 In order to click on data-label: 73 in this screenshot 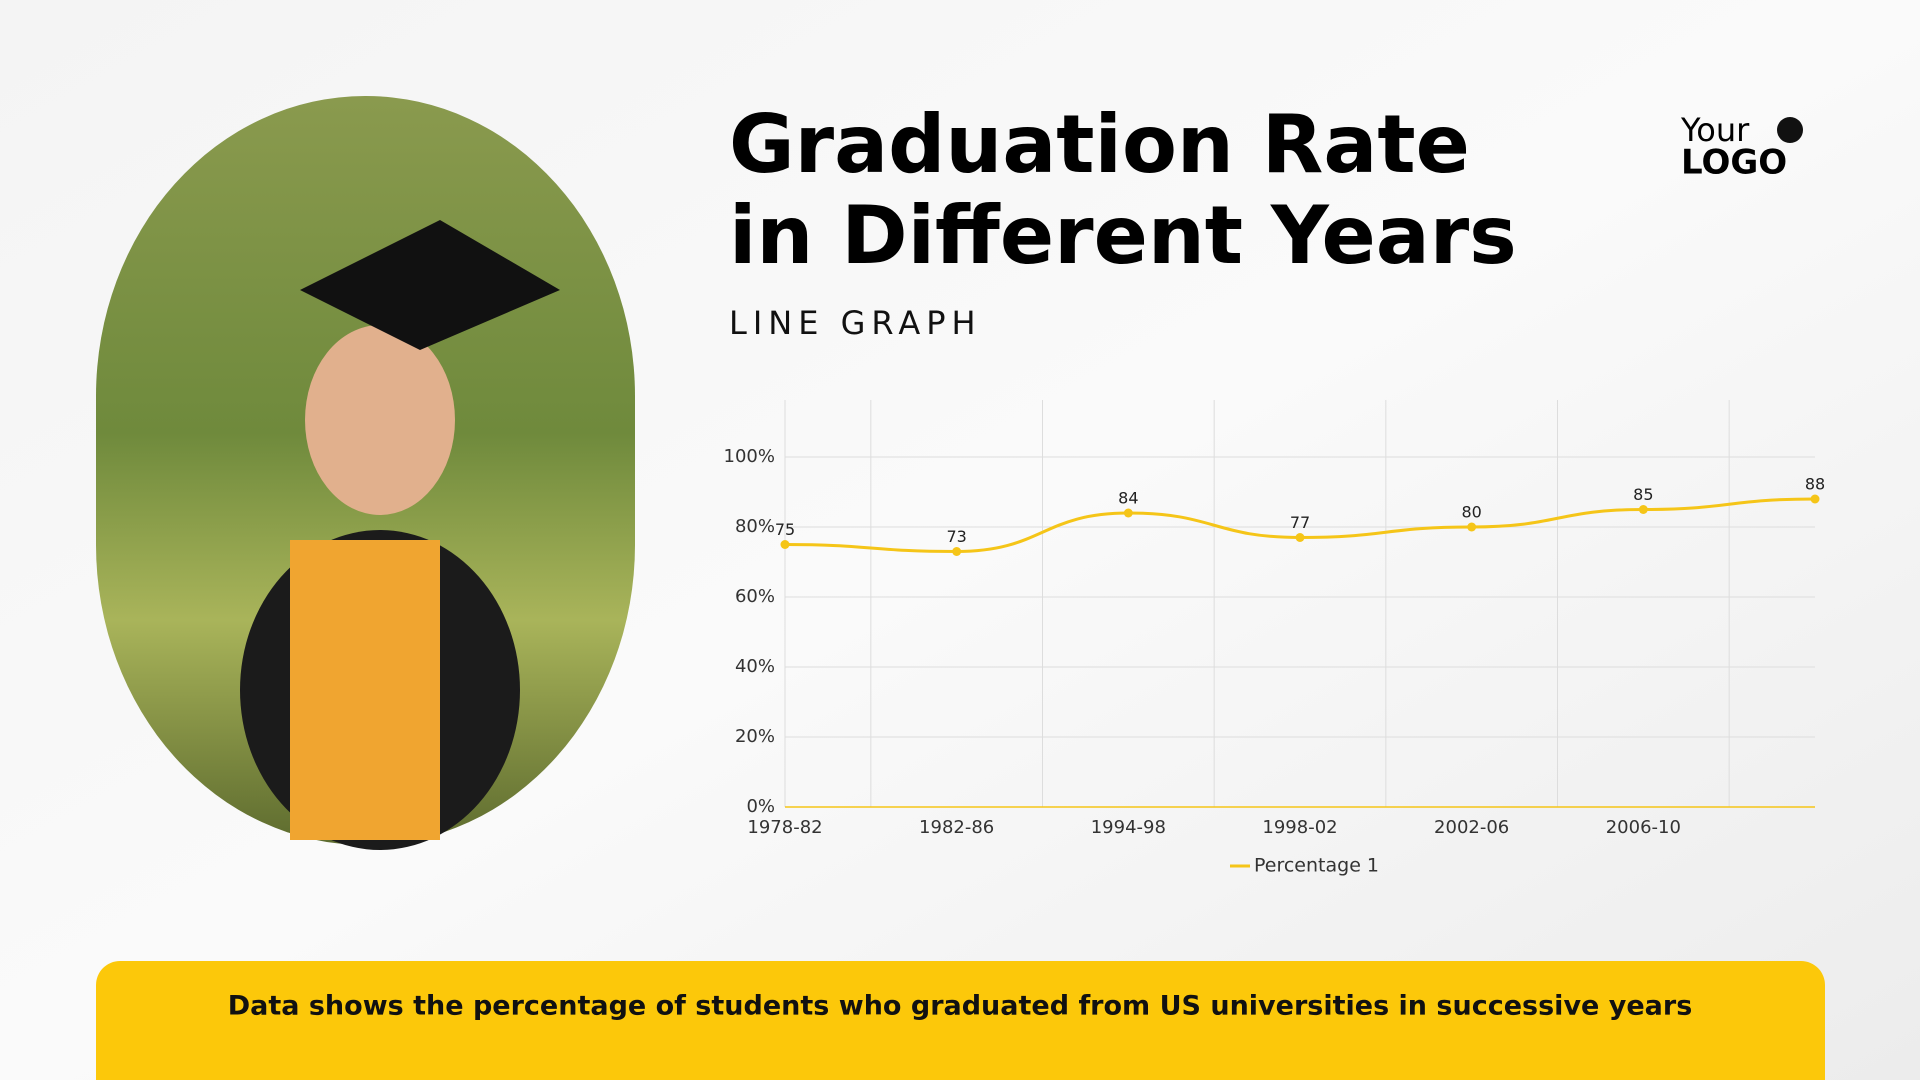, I will do `click(956, 536)`.